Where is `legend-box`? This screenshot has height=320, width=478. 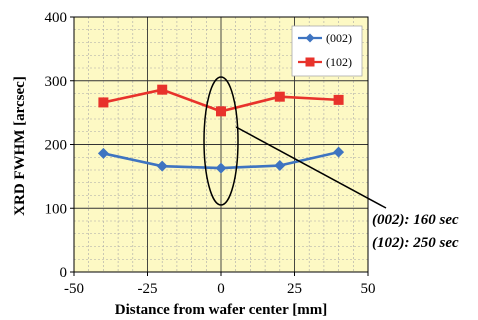 legend-box is located at coordinates (327, 51).